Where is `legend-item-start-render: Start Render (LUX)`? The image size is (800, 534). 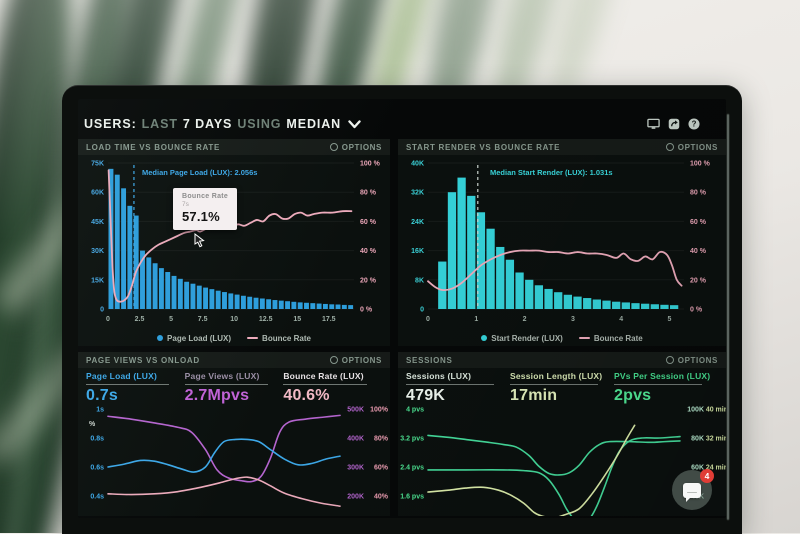
legend-item-start-render: Start Render (LUX) is located at coordinates (522, 338).